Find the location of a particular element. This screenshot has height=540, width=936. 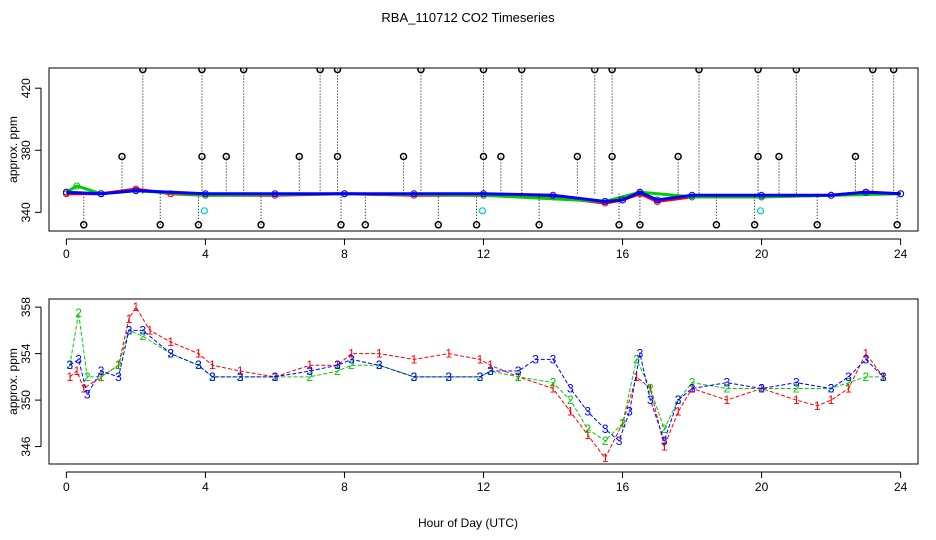

y-tick-label: 346 is located at coordinates (26, 446).